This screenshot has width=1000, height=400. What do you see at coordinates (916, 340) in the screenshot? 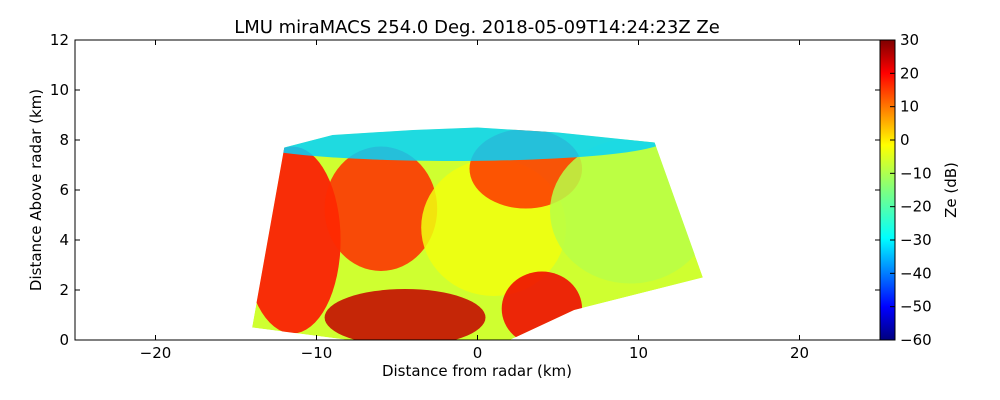
I see `colorbar-tick-label: −60` at bounding box center [916, 340].